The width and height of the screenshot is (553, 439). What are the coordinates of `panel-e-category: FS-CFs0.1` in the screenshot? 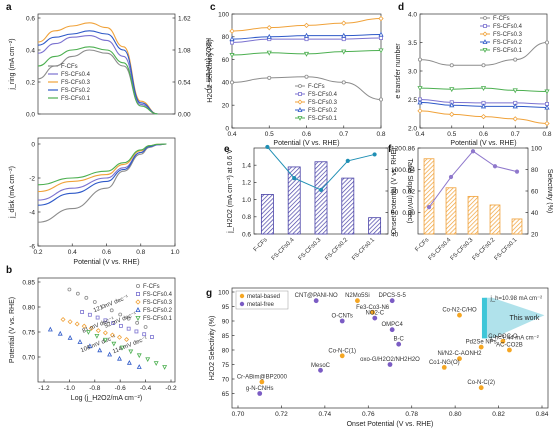 It's located at (363, 249).